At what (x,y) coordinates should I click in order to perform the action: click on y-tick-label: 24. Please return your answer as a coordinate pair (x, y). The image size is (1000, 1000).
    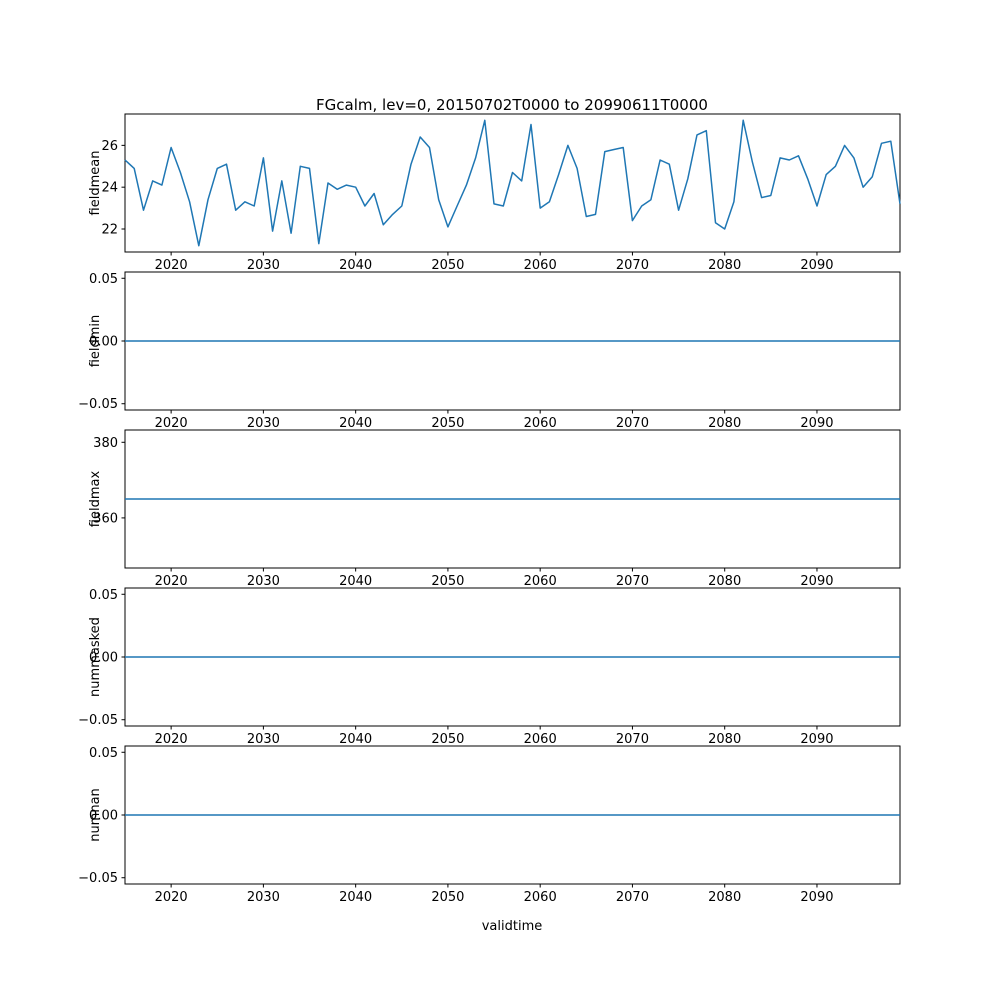
    Looking at the image, I should click on (109, 188).